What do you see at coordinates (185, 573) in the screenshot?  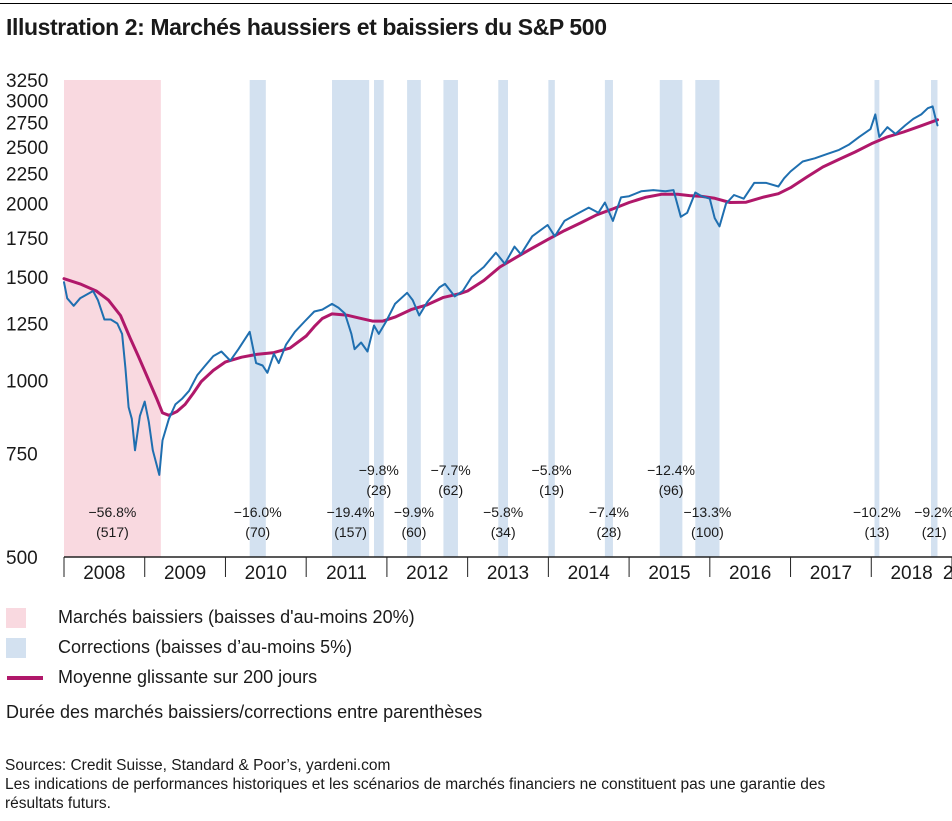 I see `x-tick-label: 2009` at bounding box center [185, 573].